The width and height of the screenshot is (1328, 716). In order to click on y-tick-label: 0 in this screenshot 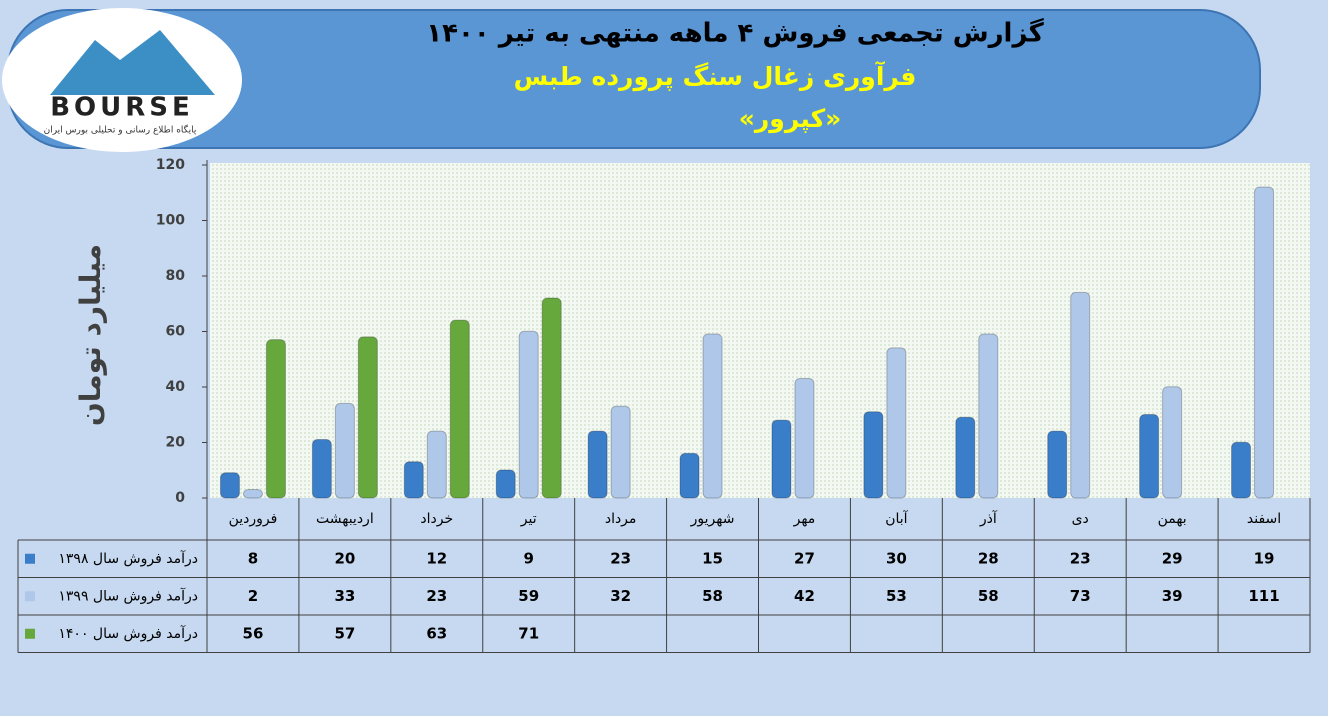, I will do `click(180, 498)`.